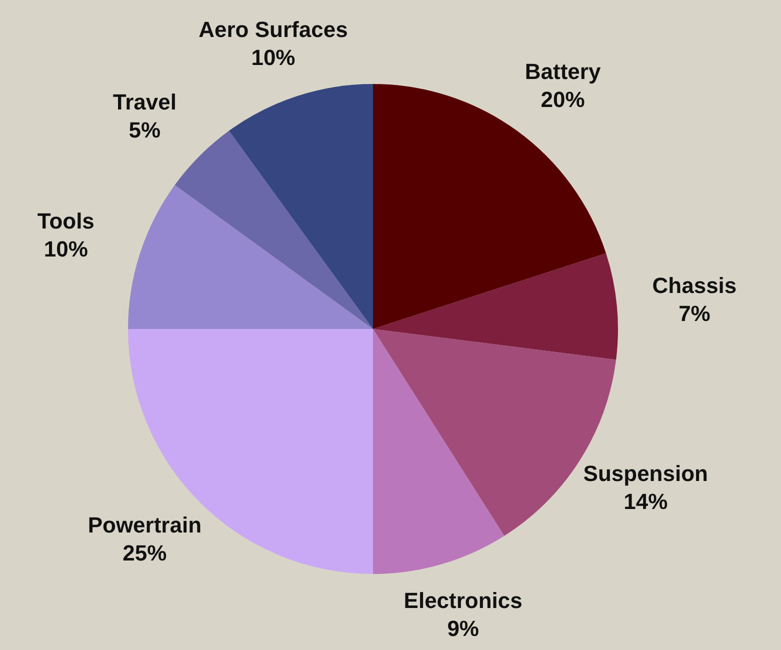  Describe the element at coordinates (694, 313) in the screenshot. I see `data-label: 7%` at that location.